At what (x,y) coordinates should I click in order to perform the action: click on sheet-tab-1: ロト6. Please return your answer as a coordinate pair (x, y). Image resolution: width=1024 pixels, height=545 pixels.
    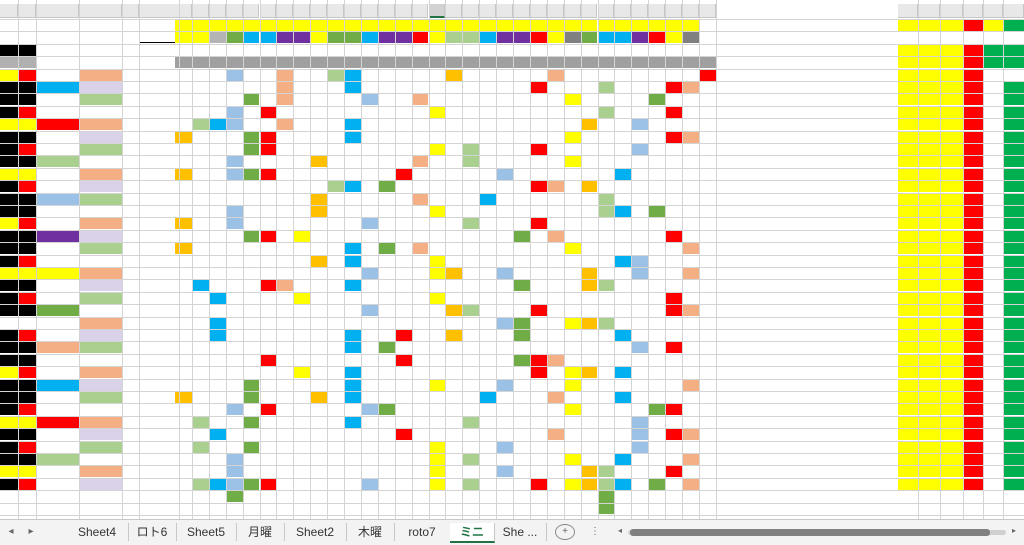
    Looking at the image, I should click on (152, 532).